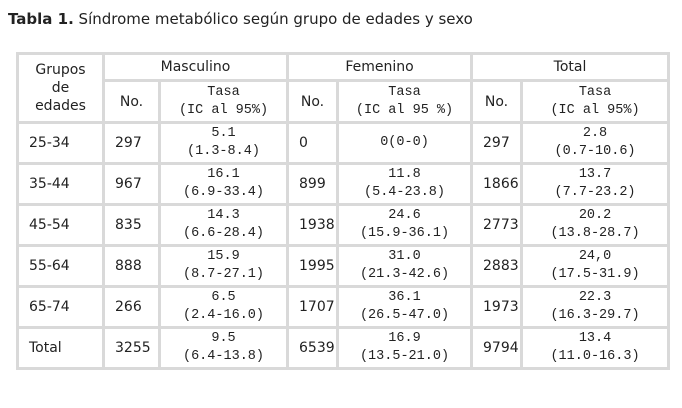 The image size is (682, 408). What do you see at coordinates (501, 307) in the screenshot?
I see `cell-t-no-line-1: 1973` at bounding box center [501, 307].